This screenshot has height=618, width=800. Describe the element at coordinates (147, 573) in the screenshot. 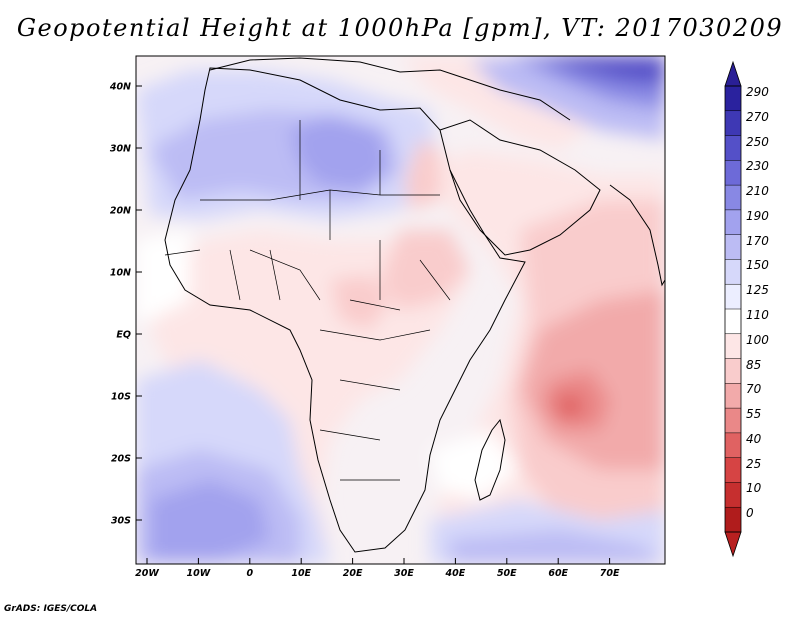

I see `lon-tick-label: 20W` at that location.